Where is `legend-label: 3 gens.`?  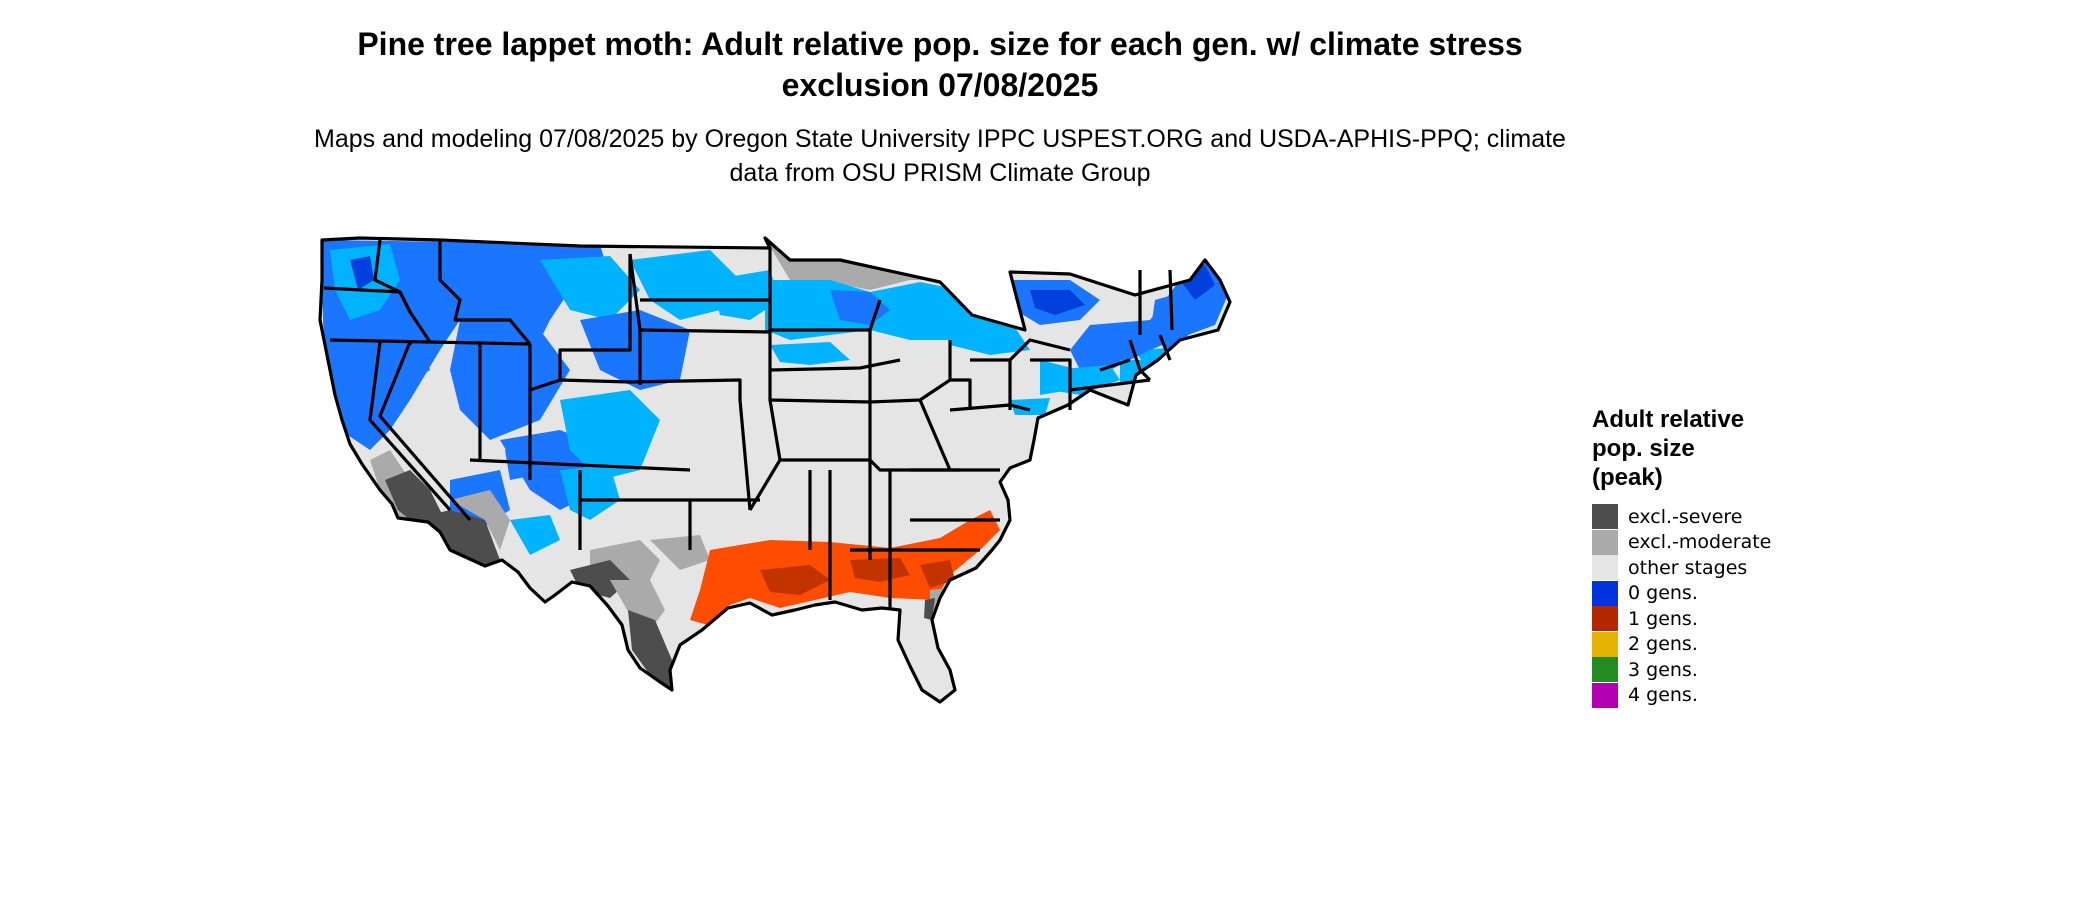 legend-label: 3 gens. is located at coordinates (1663, 669).